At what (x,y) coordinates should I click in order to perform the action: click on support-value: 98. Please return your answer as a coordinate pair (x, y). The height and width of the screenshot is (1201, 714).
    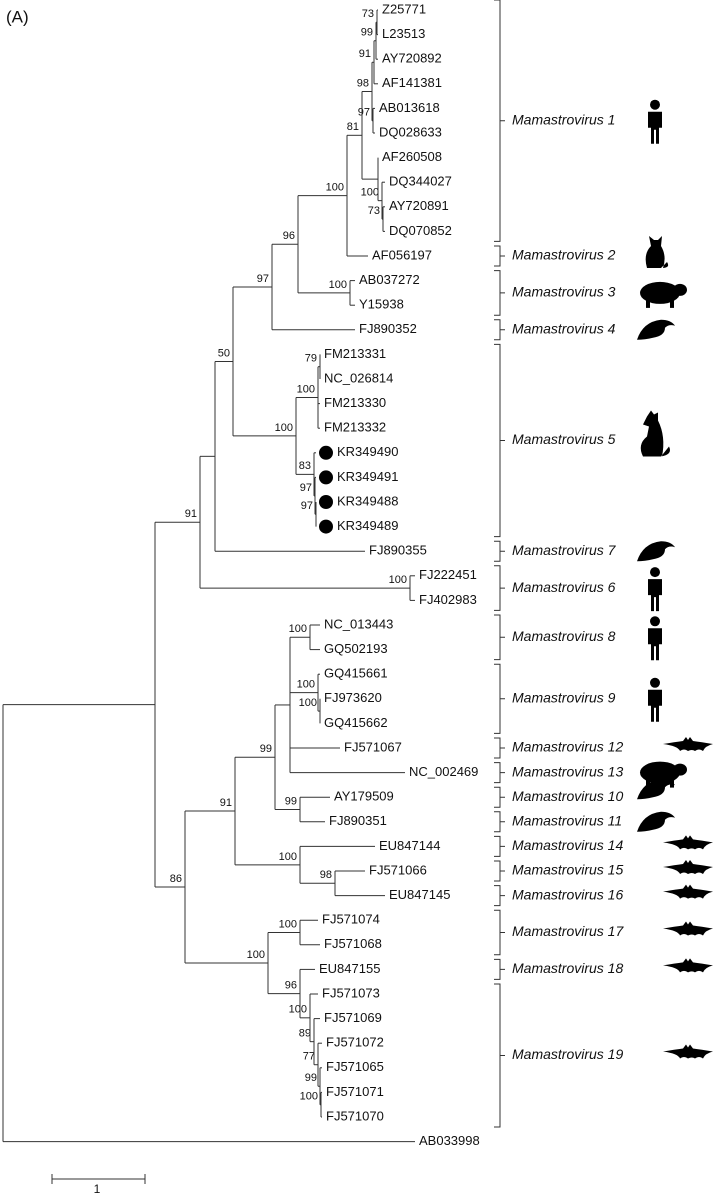
    Looking at the image, I should click on (326, 875).